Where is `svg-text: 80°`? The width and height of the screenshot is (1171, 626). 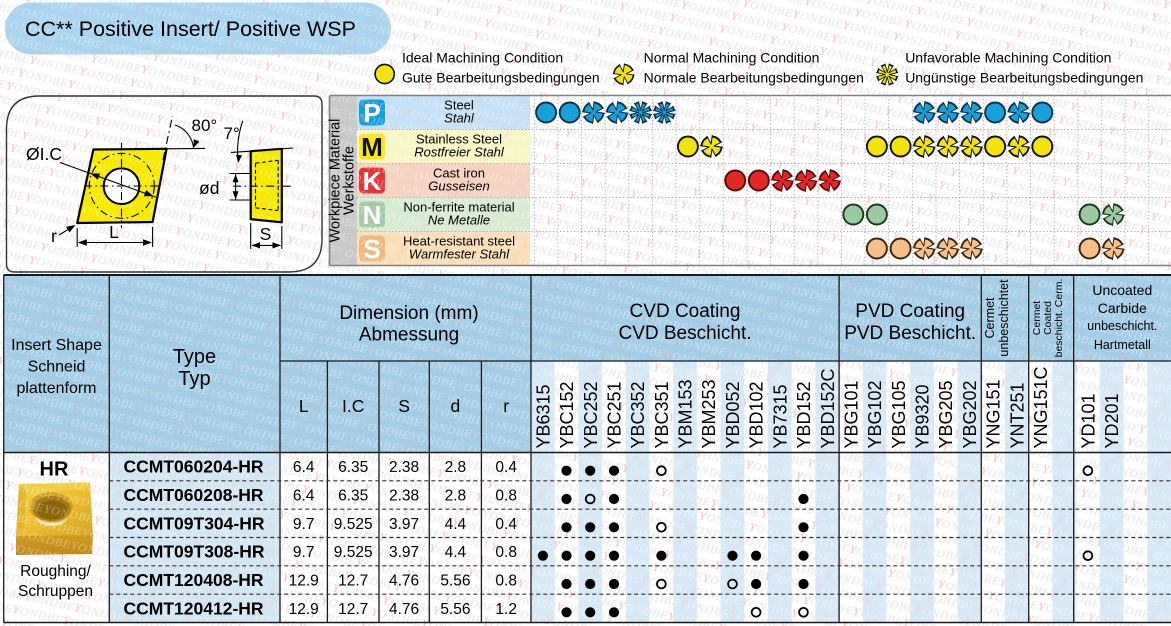
svg-text: 80° is located at coordinates (205, 125).